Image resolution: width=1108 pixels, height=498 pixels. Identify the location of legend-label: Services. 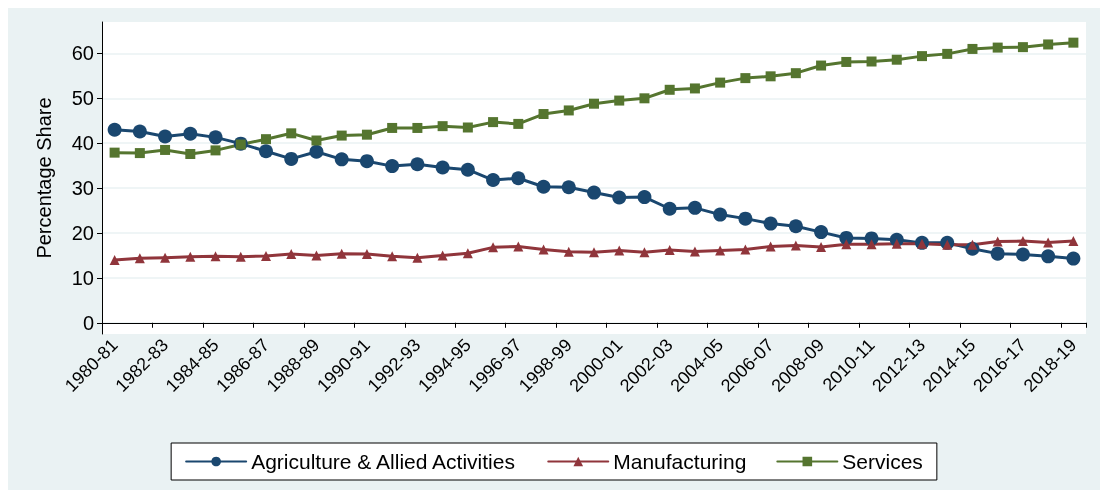
(882, 461).